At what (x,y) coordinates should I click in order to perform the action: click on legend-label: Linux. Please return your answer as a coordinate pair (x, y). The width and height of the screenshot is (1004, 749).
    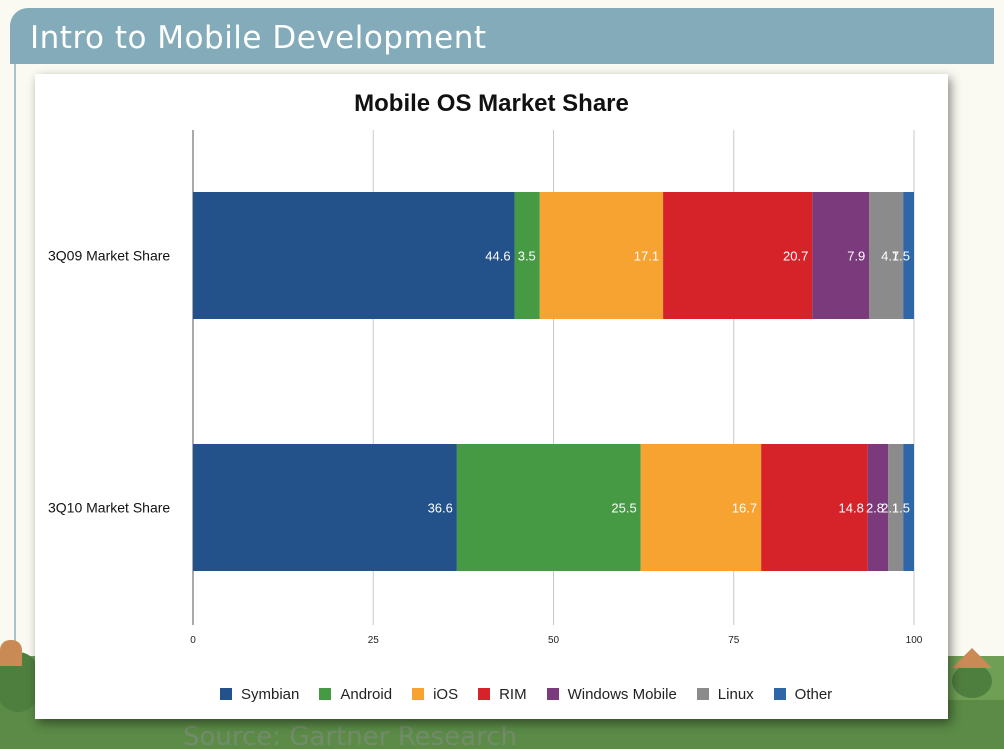
    Looking at the image, I should click on (735, 694).